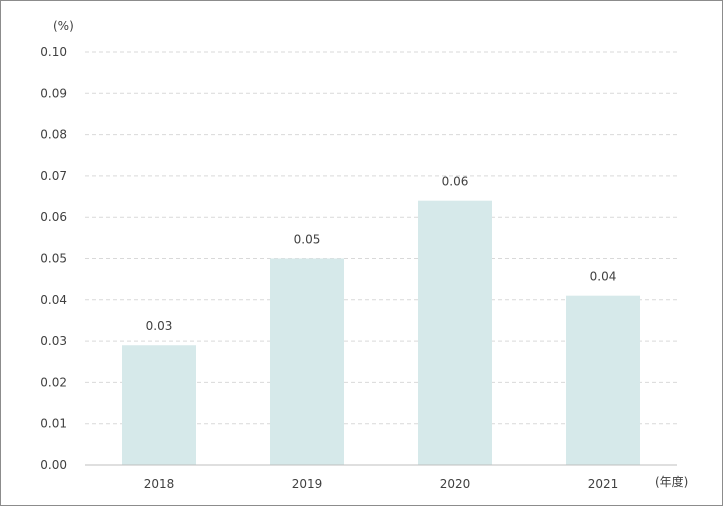 This screenshot has width=723, height=506. I want to click on y-tick-label: 0.09, so click(53, 93).